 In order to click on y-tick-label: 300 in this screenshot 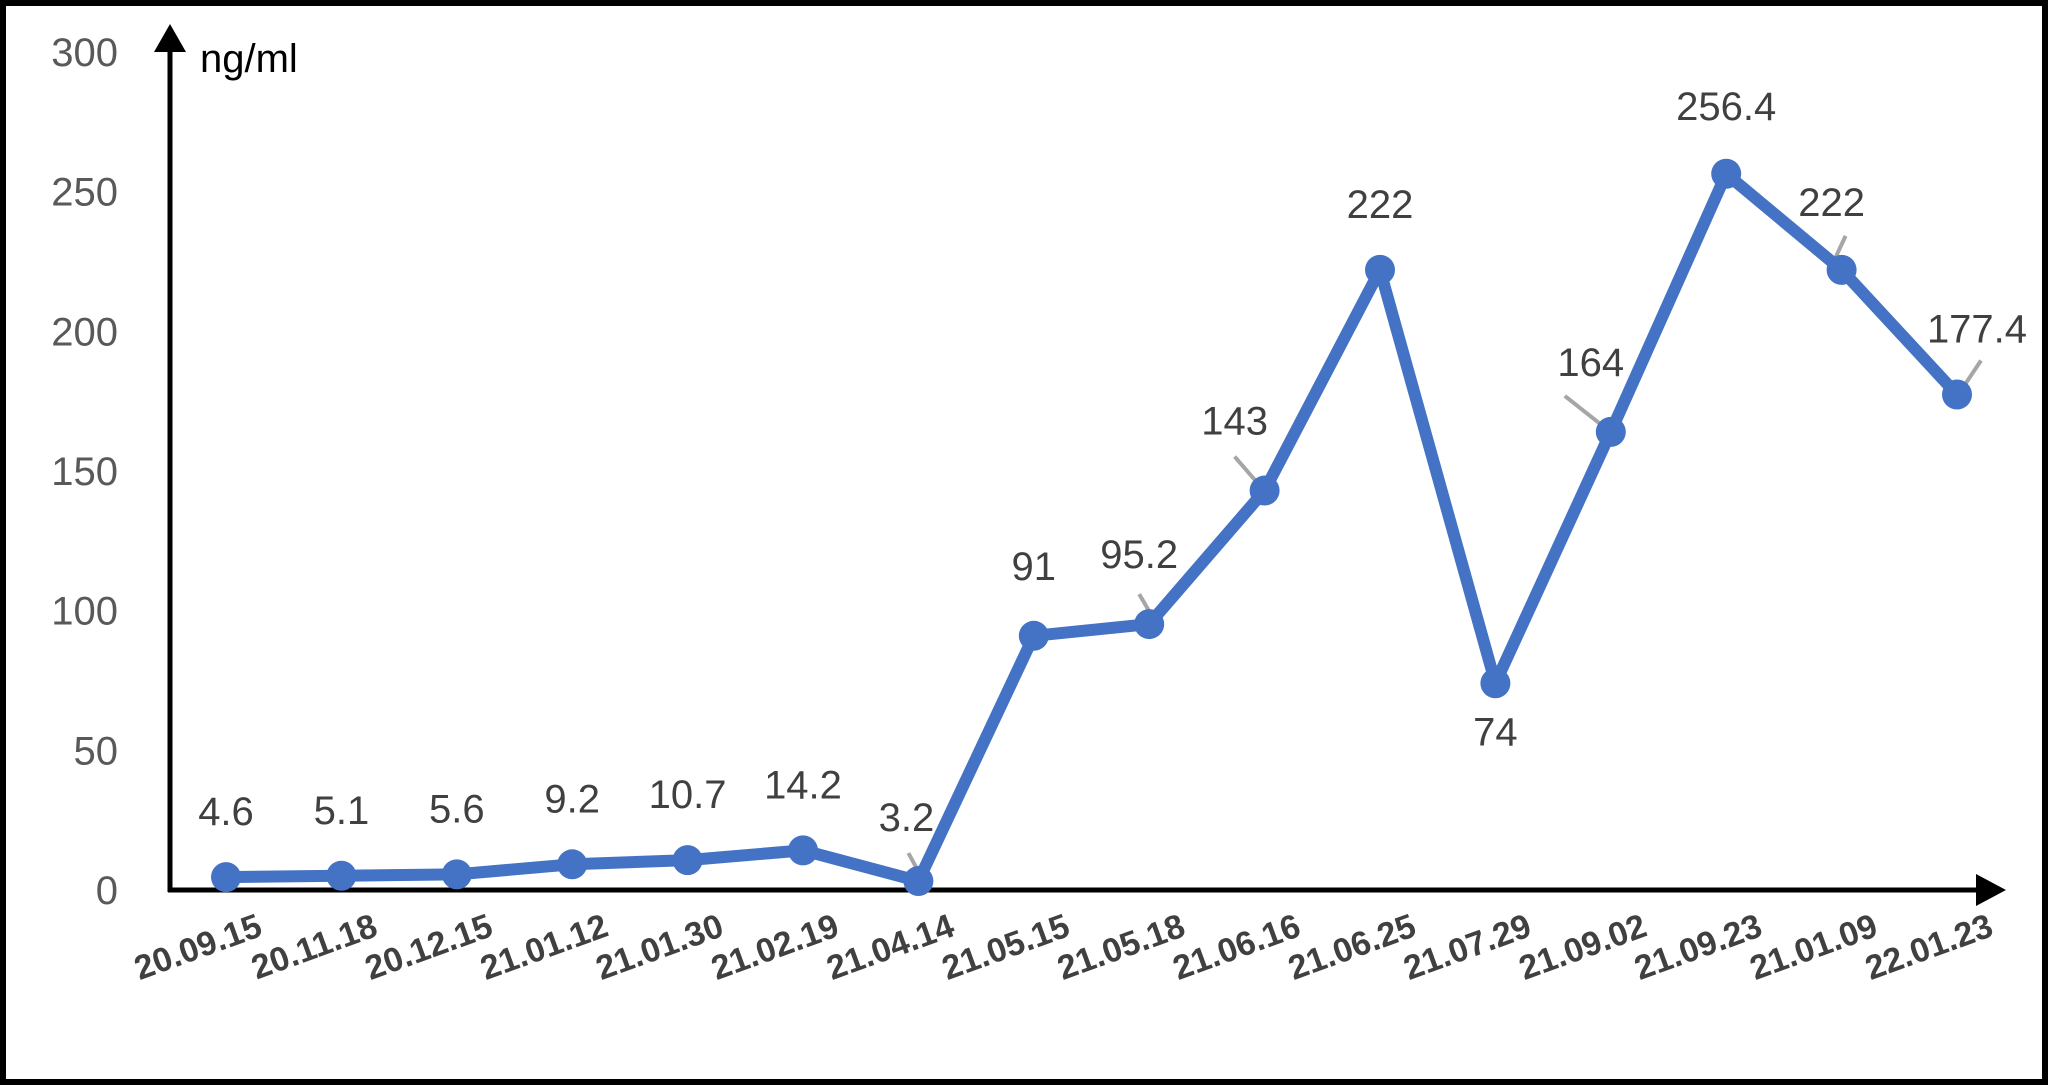, I will do `click(84, 53)`.